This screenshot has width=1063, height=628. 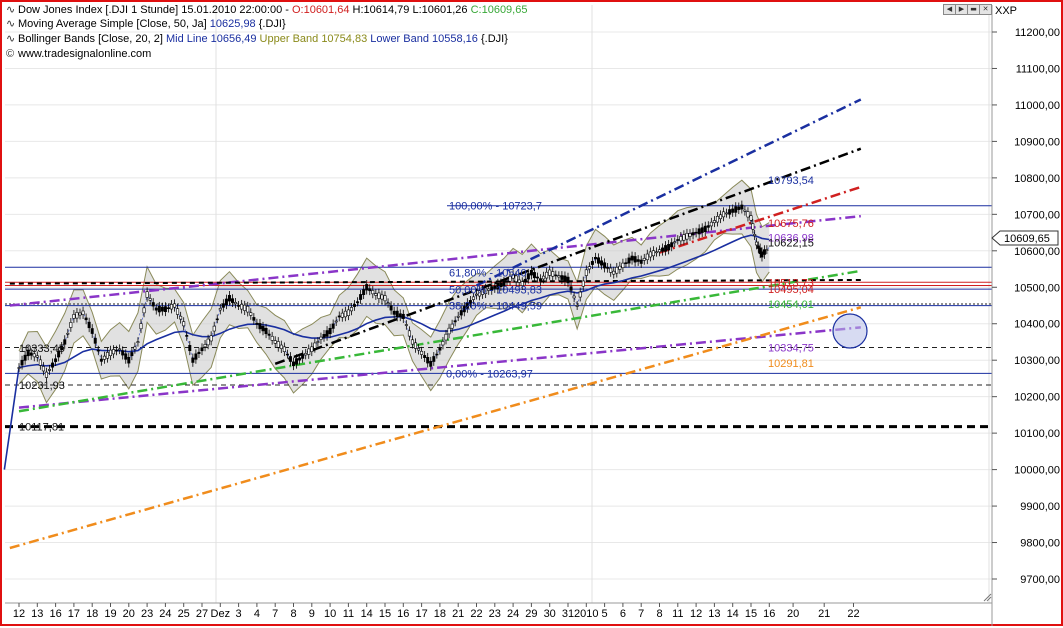 What do you see at coordinates (987, 597) in the screenshot?
I see `resize-grip-icon` at bounding box center [987, 597].